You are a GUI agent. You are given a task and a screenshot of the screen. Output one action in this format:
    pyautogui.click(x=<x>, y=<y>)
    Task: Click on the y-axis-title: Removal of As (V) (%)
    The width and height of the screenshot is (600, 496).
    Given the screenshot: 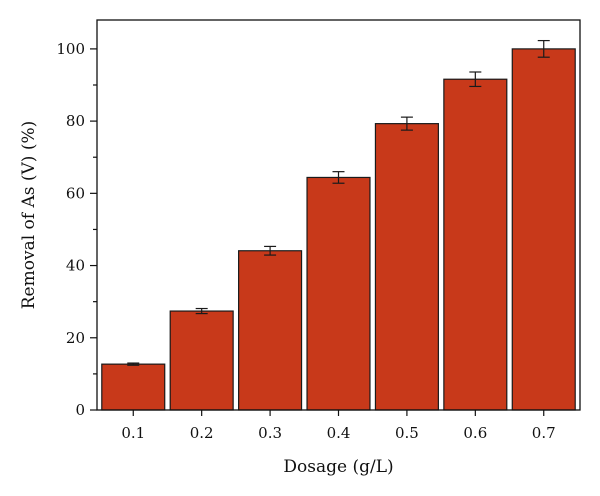 What is the action you would take?
    pyautogui.click(x=29, y=215)
    